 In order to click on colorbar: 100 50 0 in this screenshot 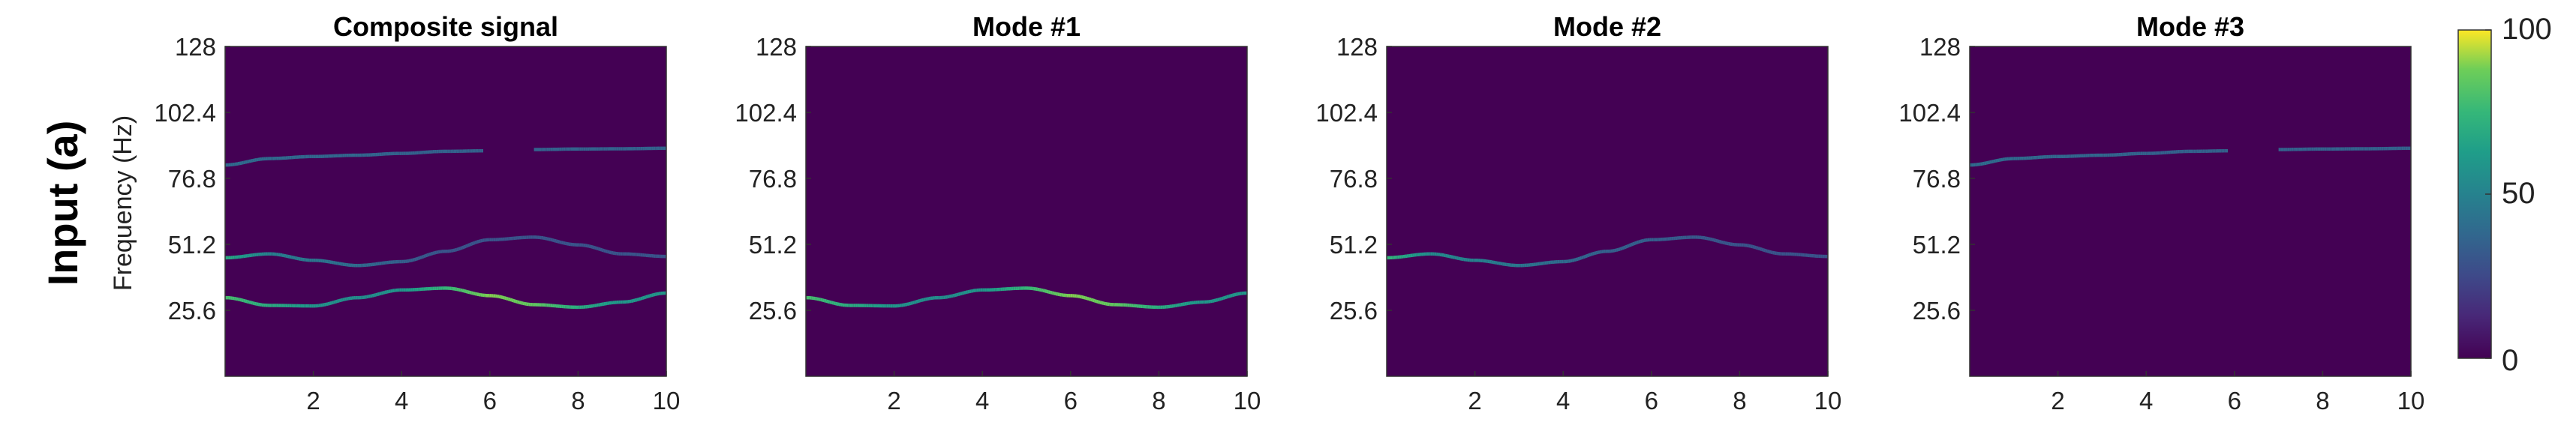, I will do `click(2504, 195)`.